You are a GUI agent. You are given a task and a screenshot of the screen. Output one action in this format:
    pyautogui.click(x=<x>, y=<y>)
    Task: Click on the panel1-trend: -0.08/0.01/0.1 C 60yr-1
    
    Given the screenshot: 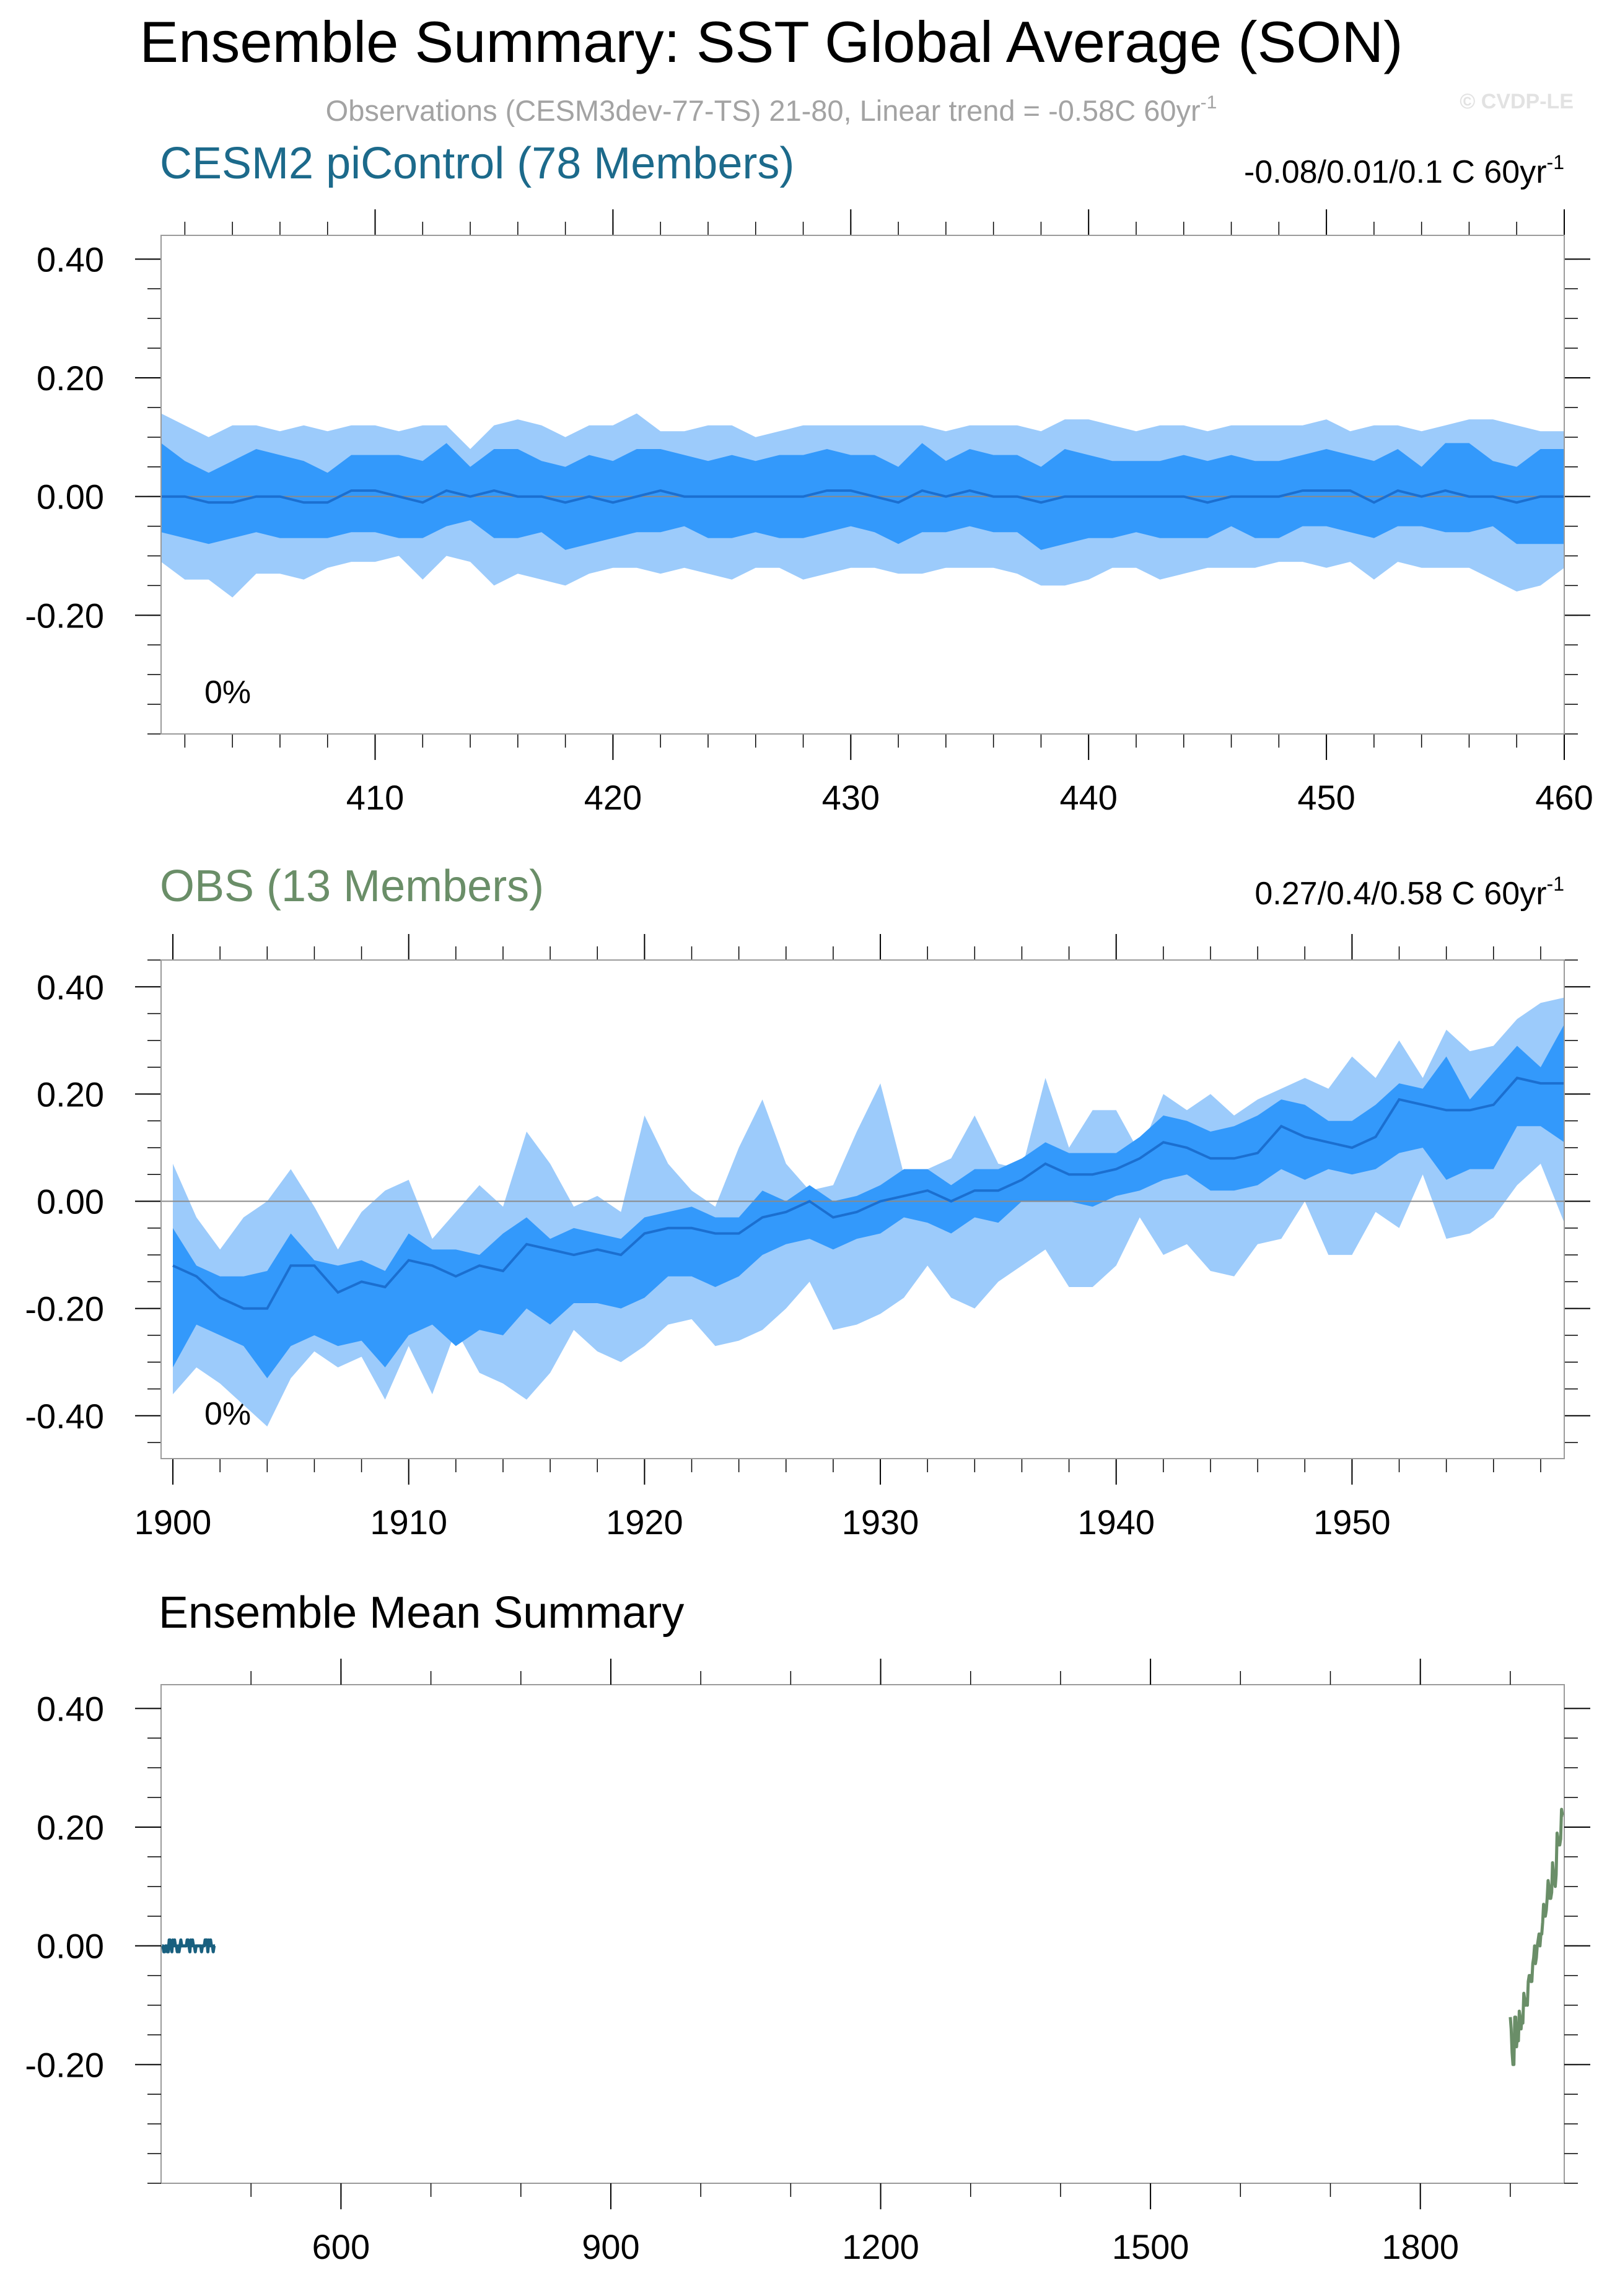 What is the action you would take?
    pyautogui.click(x=1404, y=170)
    